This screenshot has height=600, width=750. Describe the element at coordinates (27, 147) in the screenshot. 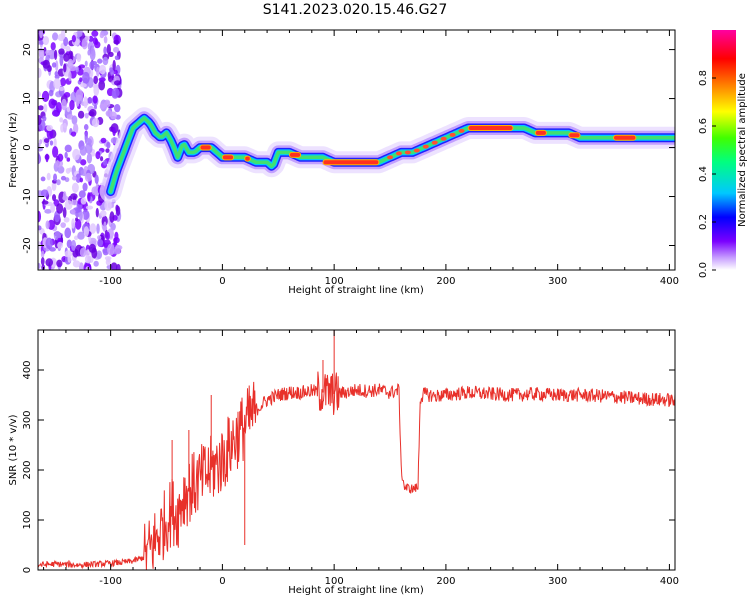

I see `spectrogram-y-tick-label: 0` at that location.